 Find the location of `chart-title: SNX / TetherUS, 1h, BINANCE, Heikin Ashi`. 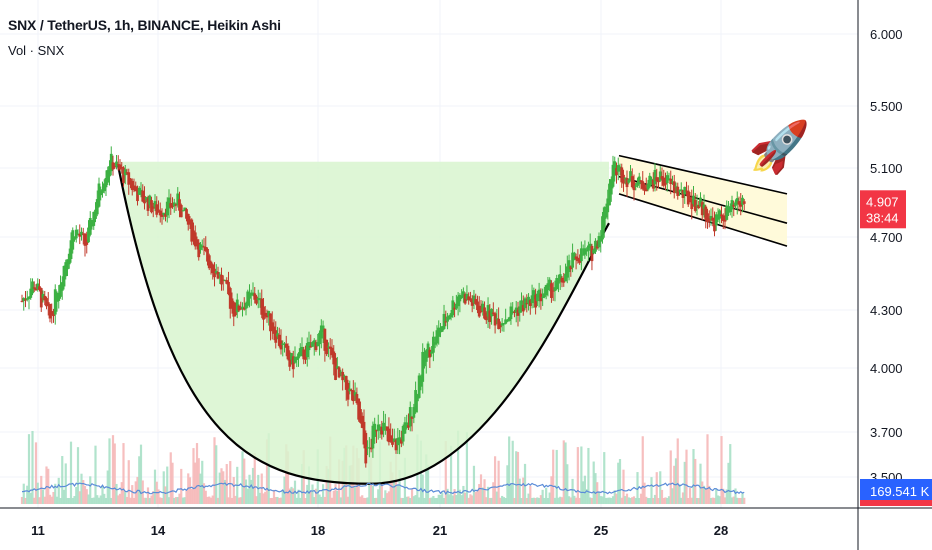

chart-title: SNX / TetherUS, 1h, BINANCE, Heikin Ashi is located at coordinates (144, 25).